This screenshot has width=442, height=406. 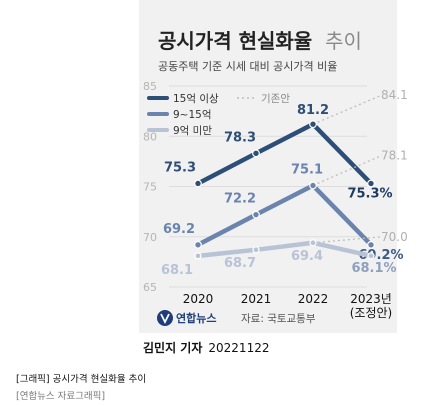 What do you see at coordinates (150, 136) in the screenshot?
I see `y-tick-label: 80` at bounding box center [150, 136].